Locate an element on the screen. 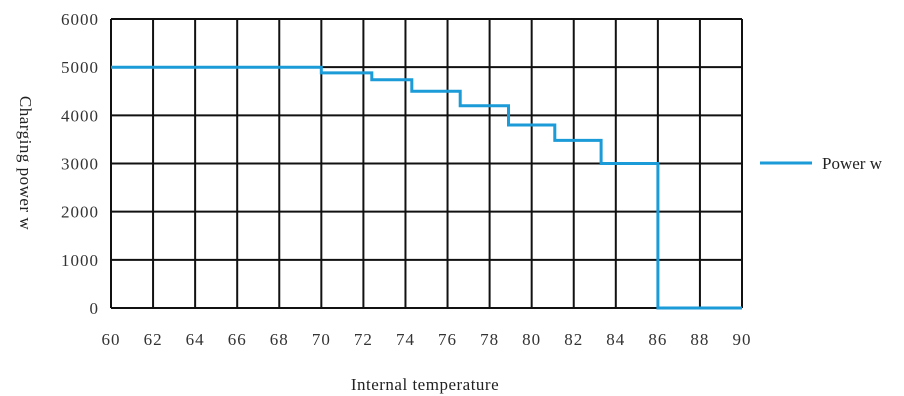  x-tick-label: 66 is located at coordinates (237, 339).